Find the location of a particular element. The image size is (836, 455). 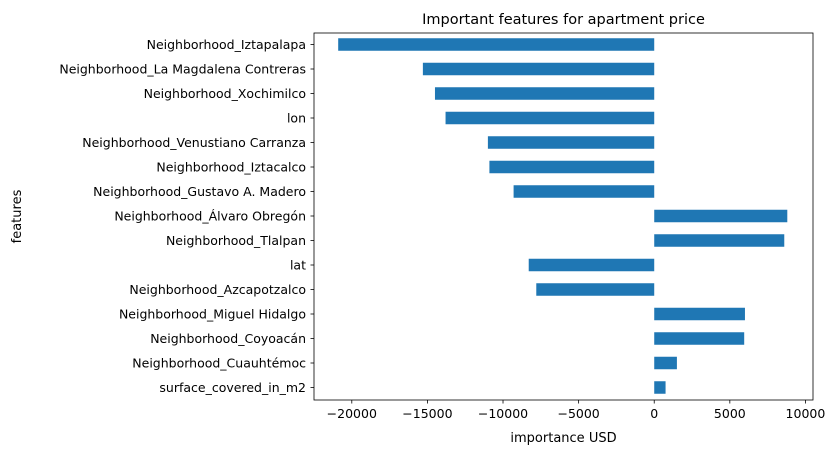

y-tick-label: Neighborhood_Gustavo A. Madero is located at coordinates (199, 191).